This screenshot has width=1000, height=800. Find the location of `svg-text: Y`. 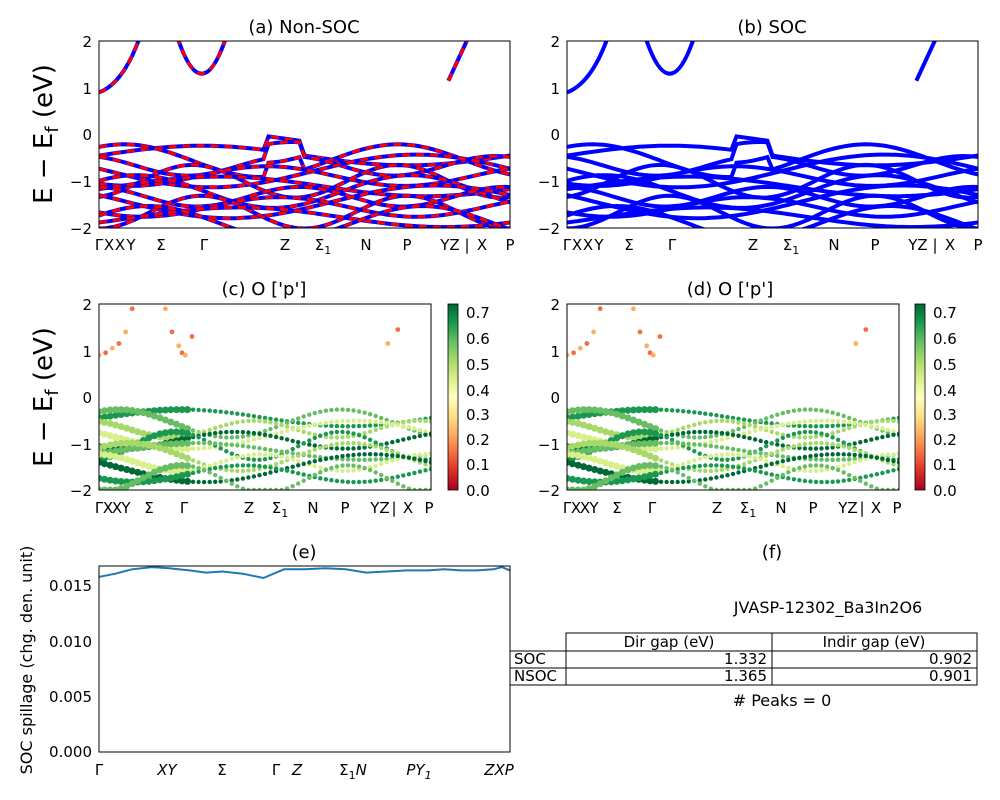

svg-text: Y is located at coordinates (125, 508).